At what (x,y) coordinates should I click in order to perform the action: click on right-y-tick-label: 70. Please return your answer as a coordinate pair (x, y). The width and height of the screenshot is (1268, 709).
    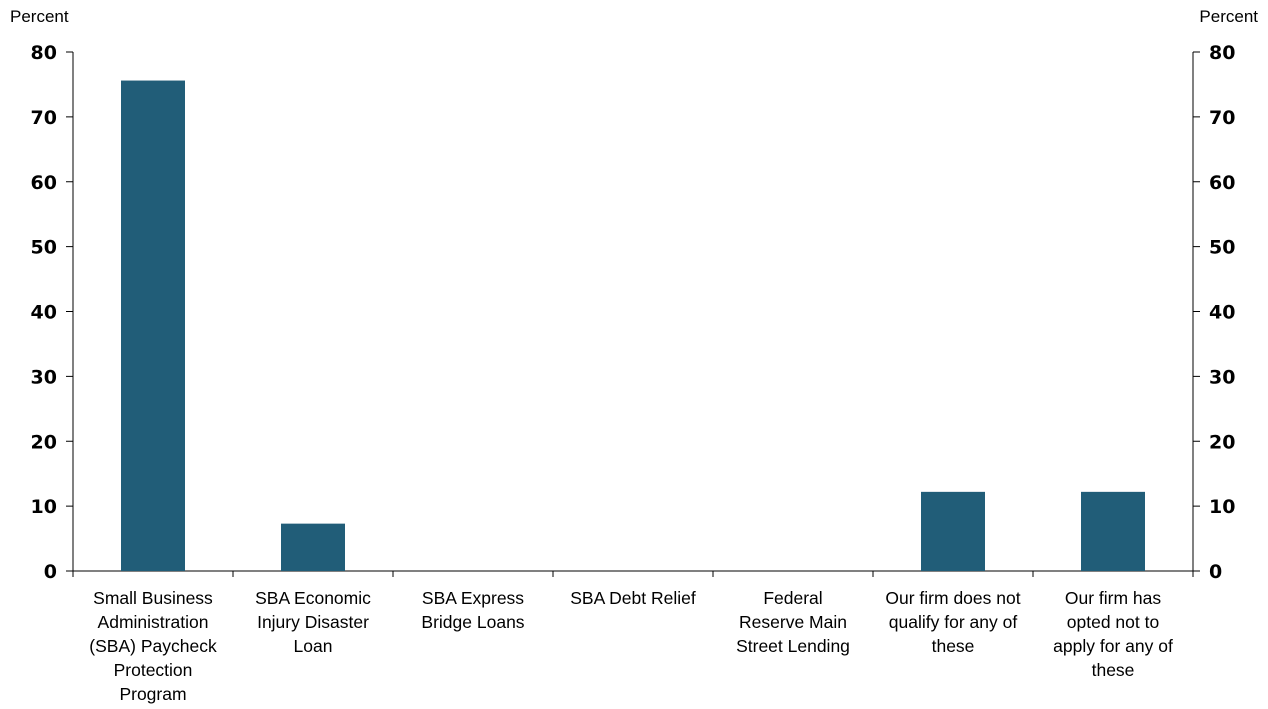
    Looking at the image, I should click on (1222, 118).